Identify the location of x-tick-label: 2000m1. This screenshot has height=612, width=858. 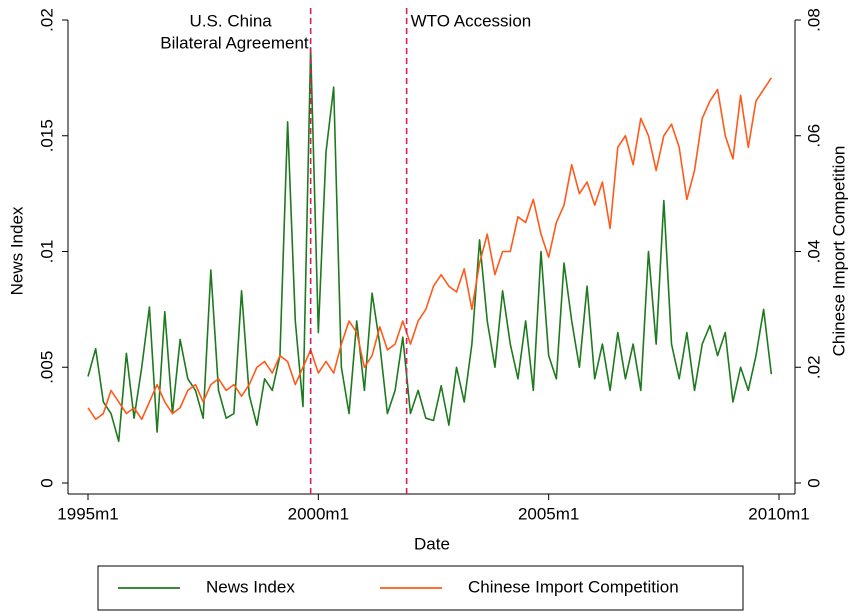
(318, 513).